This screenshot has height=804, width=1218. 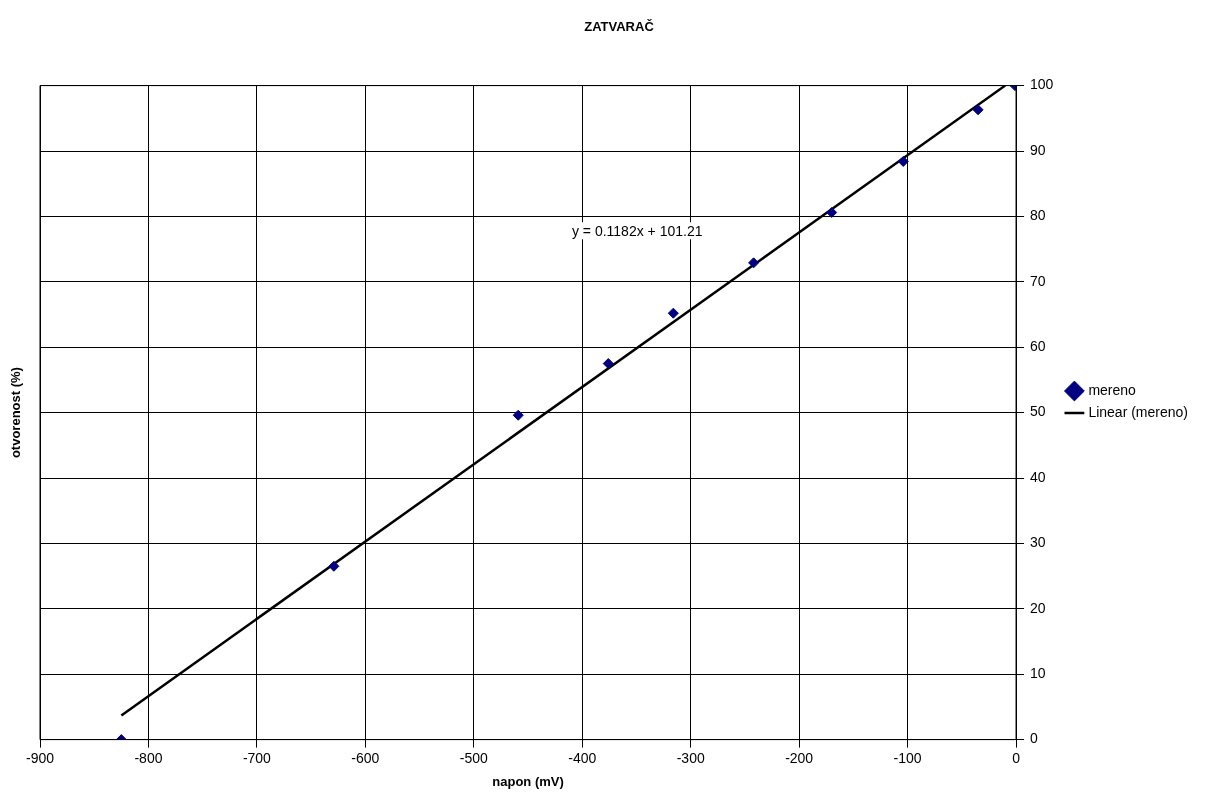 What do you see at coordinates (619, 27) in the screenshot?
I see `chart-title: ZATVARAČ` at bounding box center [619, 27].